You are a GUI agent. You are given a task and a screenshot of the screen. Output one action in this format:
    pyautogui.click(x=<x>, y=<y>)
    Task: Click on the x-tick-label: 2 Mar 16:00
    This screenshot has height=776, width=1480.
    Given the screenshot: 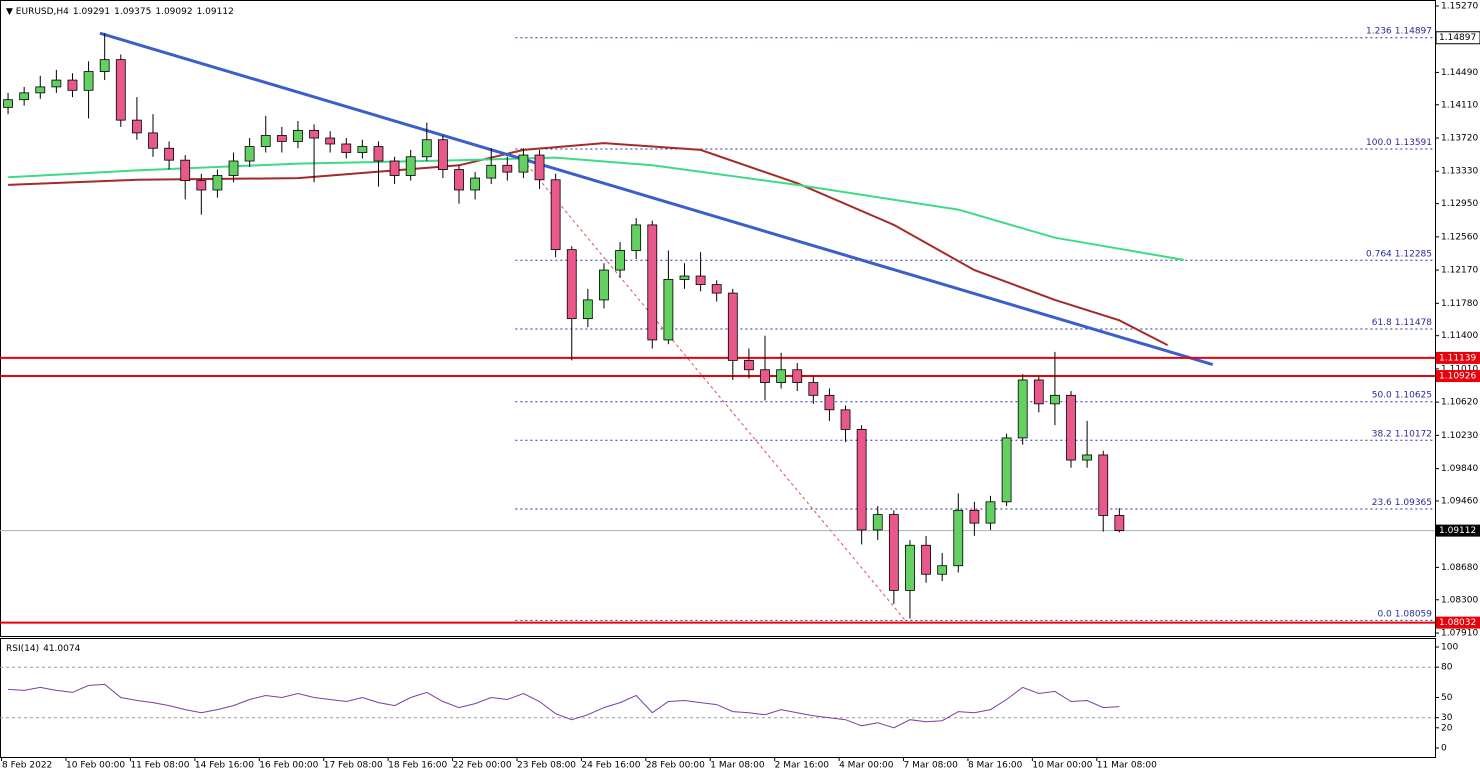 What is the action you would take?
    pyautogui.click(x=802, y=766)
    